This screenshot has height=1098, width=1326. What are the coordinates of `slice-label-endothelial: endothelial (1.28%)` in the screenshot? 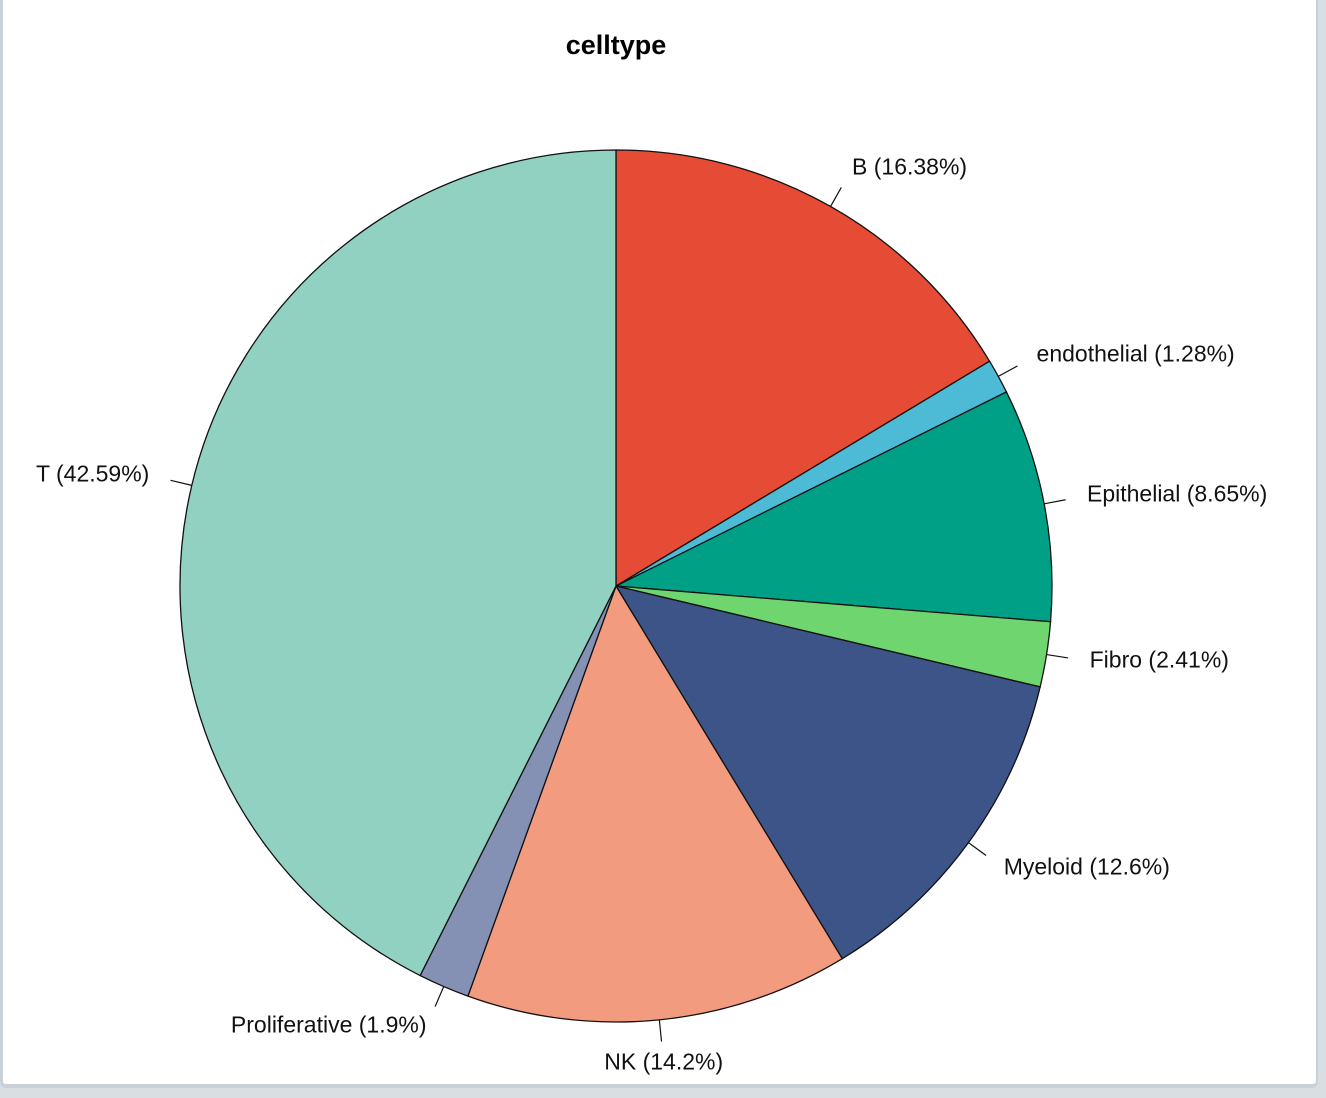 It's located at (1136, 354).